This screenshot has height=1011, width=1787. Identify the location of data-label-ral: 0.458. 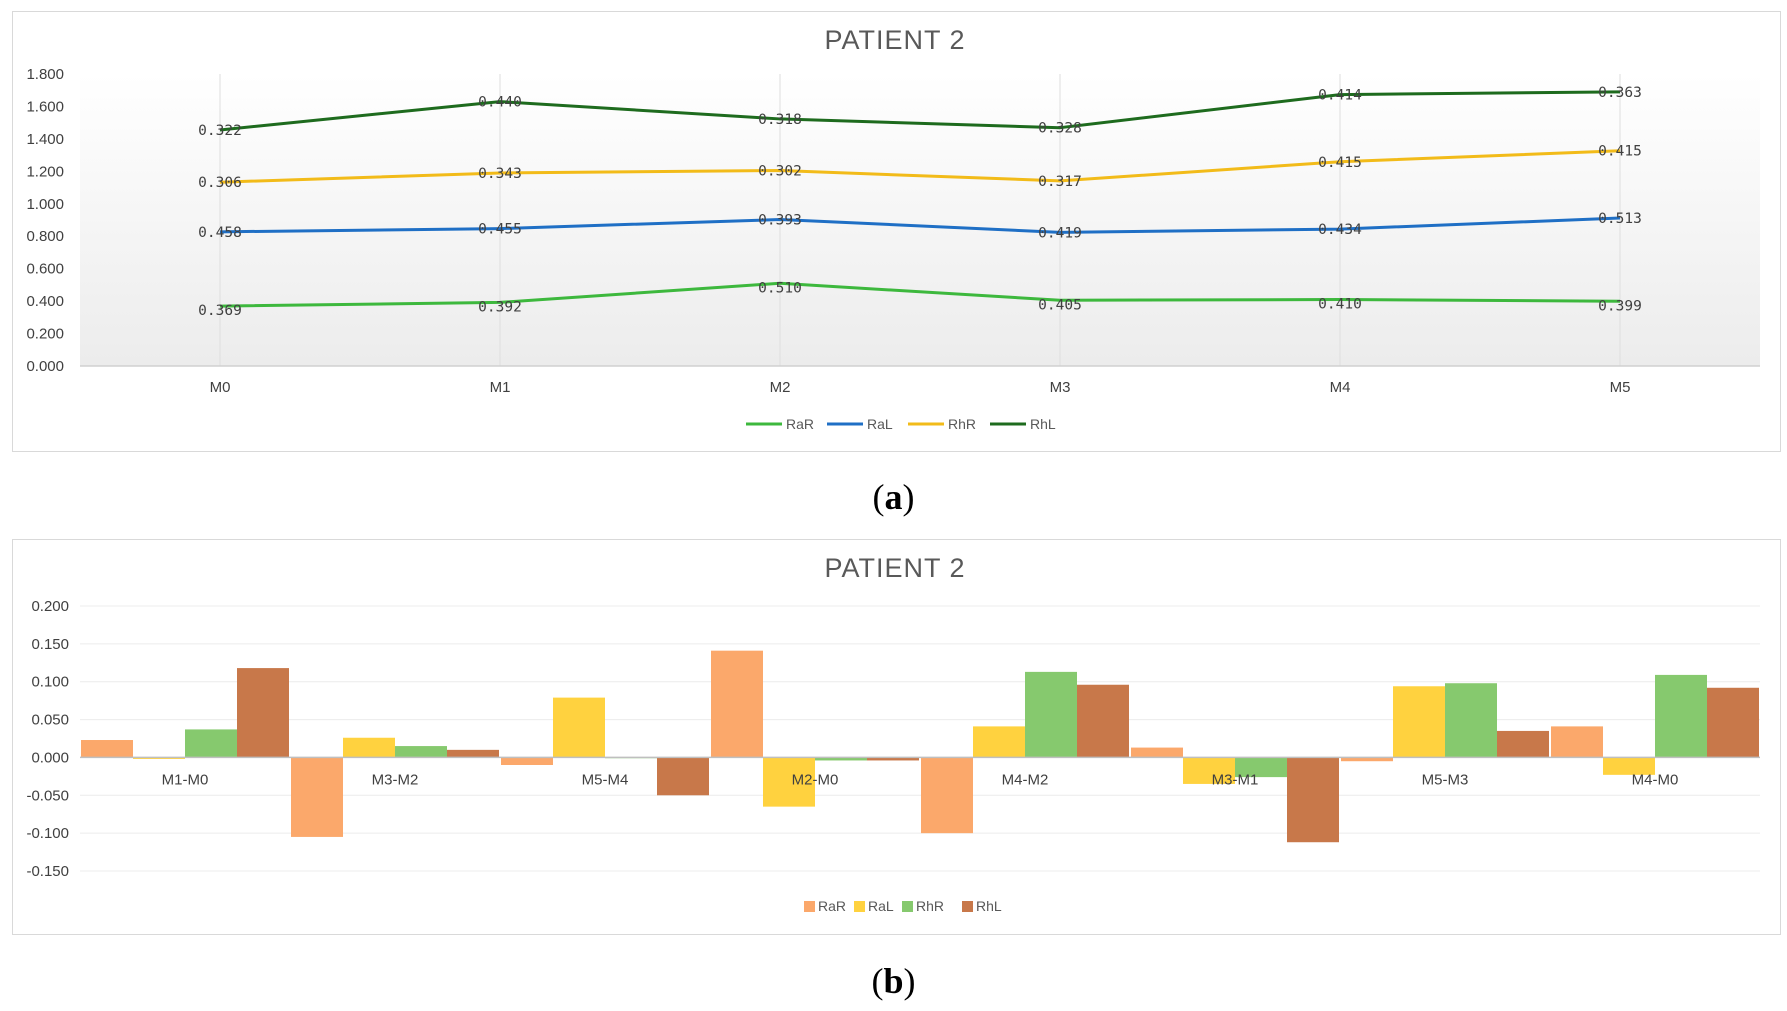
(220, 233).